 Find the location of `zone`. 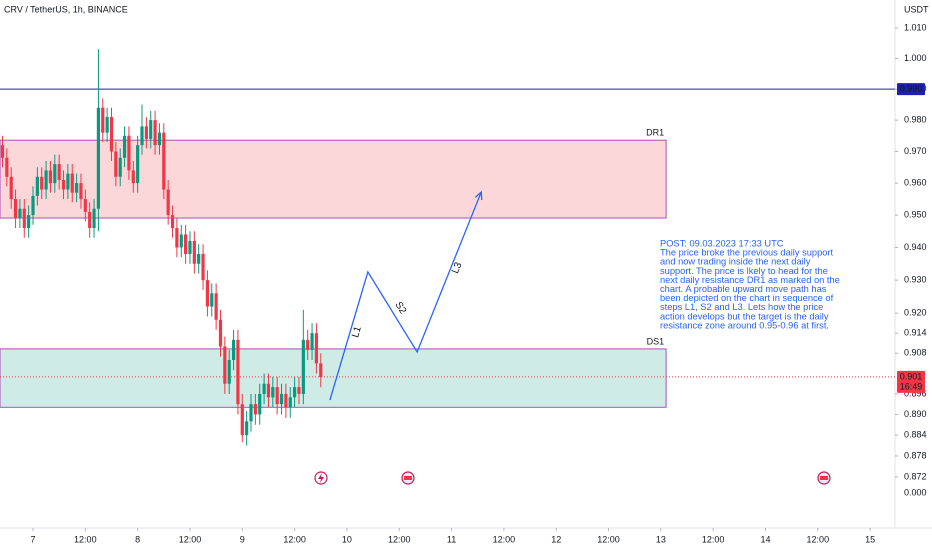

zone is located at coordinates (333, 378).